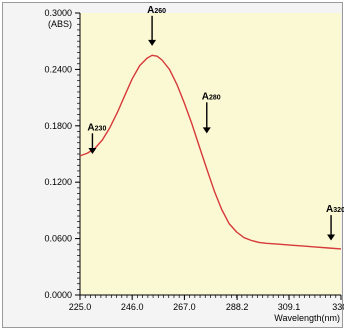 The width and height of the screenshot is (348, 333). Describe the element at coordinates (58, 239) in the screenshot. I see `y-tick-label: 0.0600` at that location.